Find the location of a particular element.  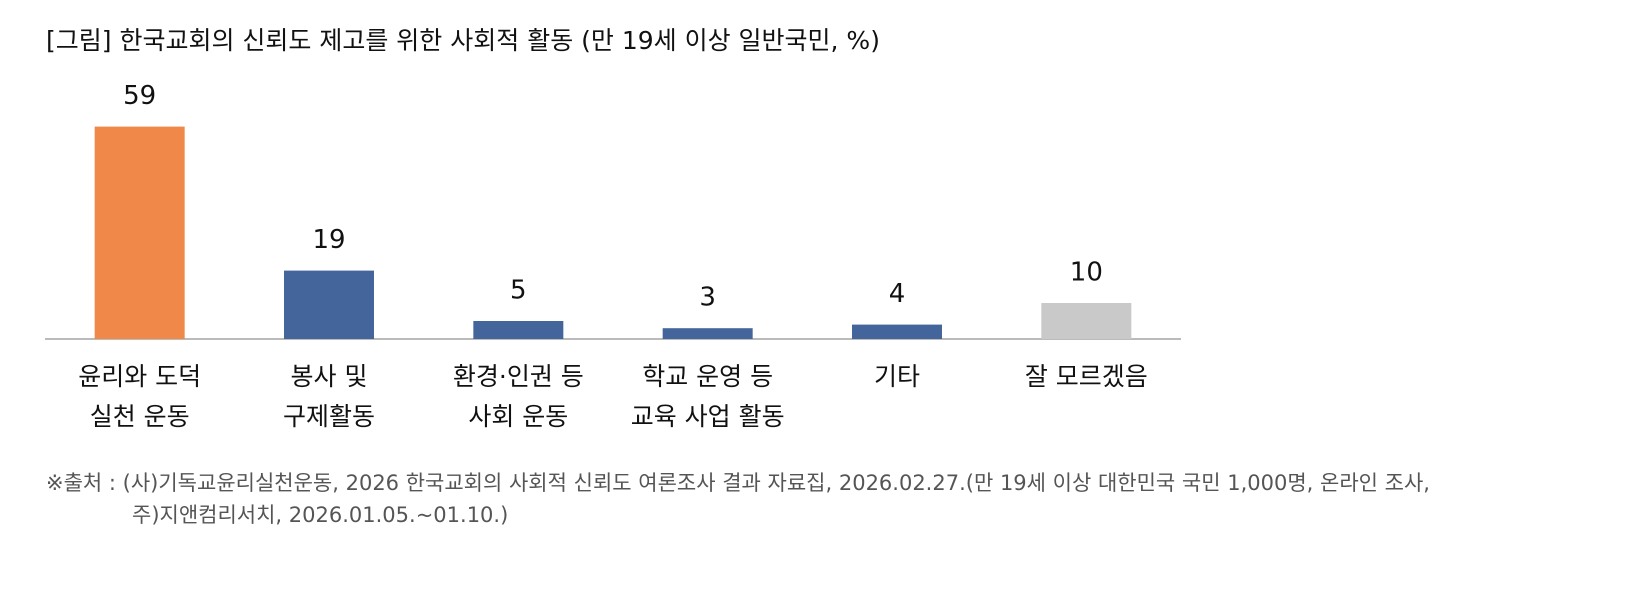

value-label: 59 is located at coordinates (139, 96).